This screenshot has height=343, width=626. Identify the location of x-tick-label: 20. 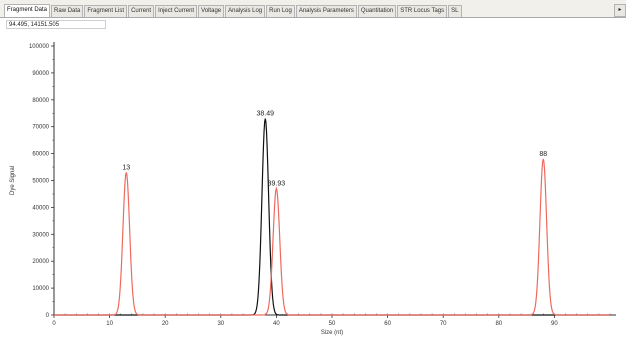
(165, 324).